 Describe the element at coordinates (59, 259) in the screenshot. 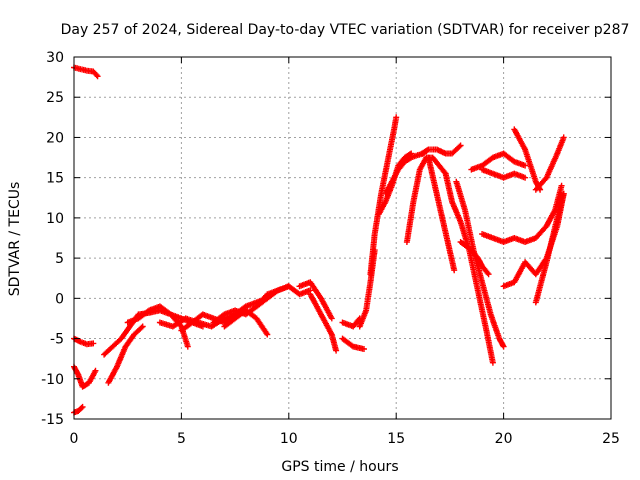

I see `y-tick-label: 5` at that location.